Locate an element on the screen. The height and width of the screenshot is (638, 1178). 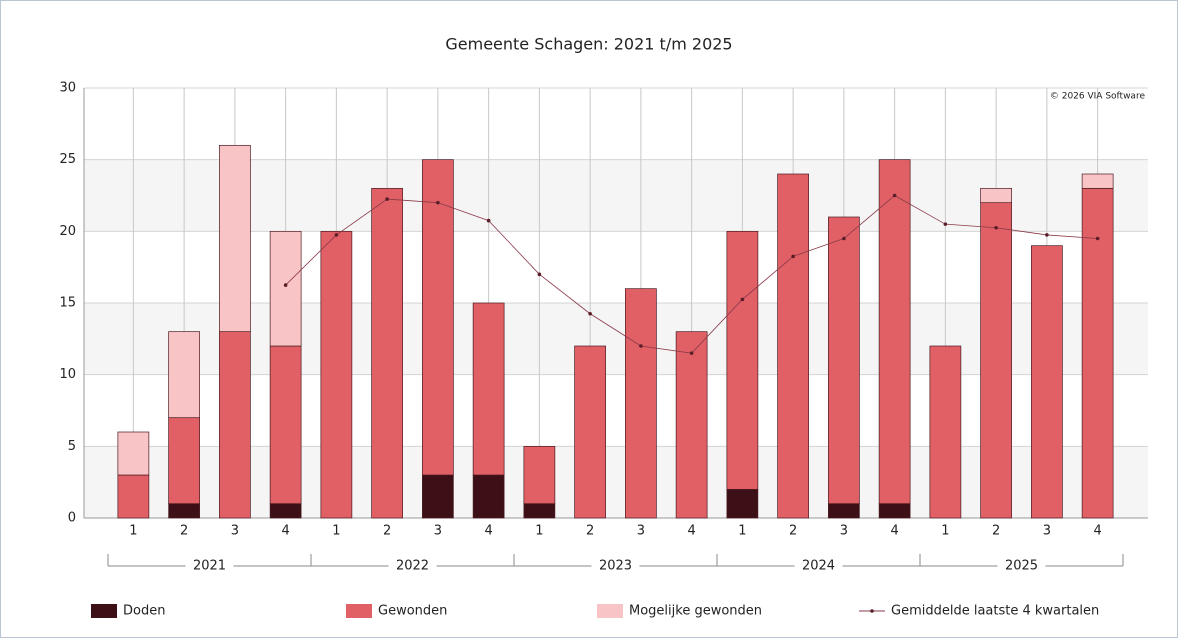
legend-label: Gemiddelde laatste 4 kwartalen is located at coordinates (995, 611).